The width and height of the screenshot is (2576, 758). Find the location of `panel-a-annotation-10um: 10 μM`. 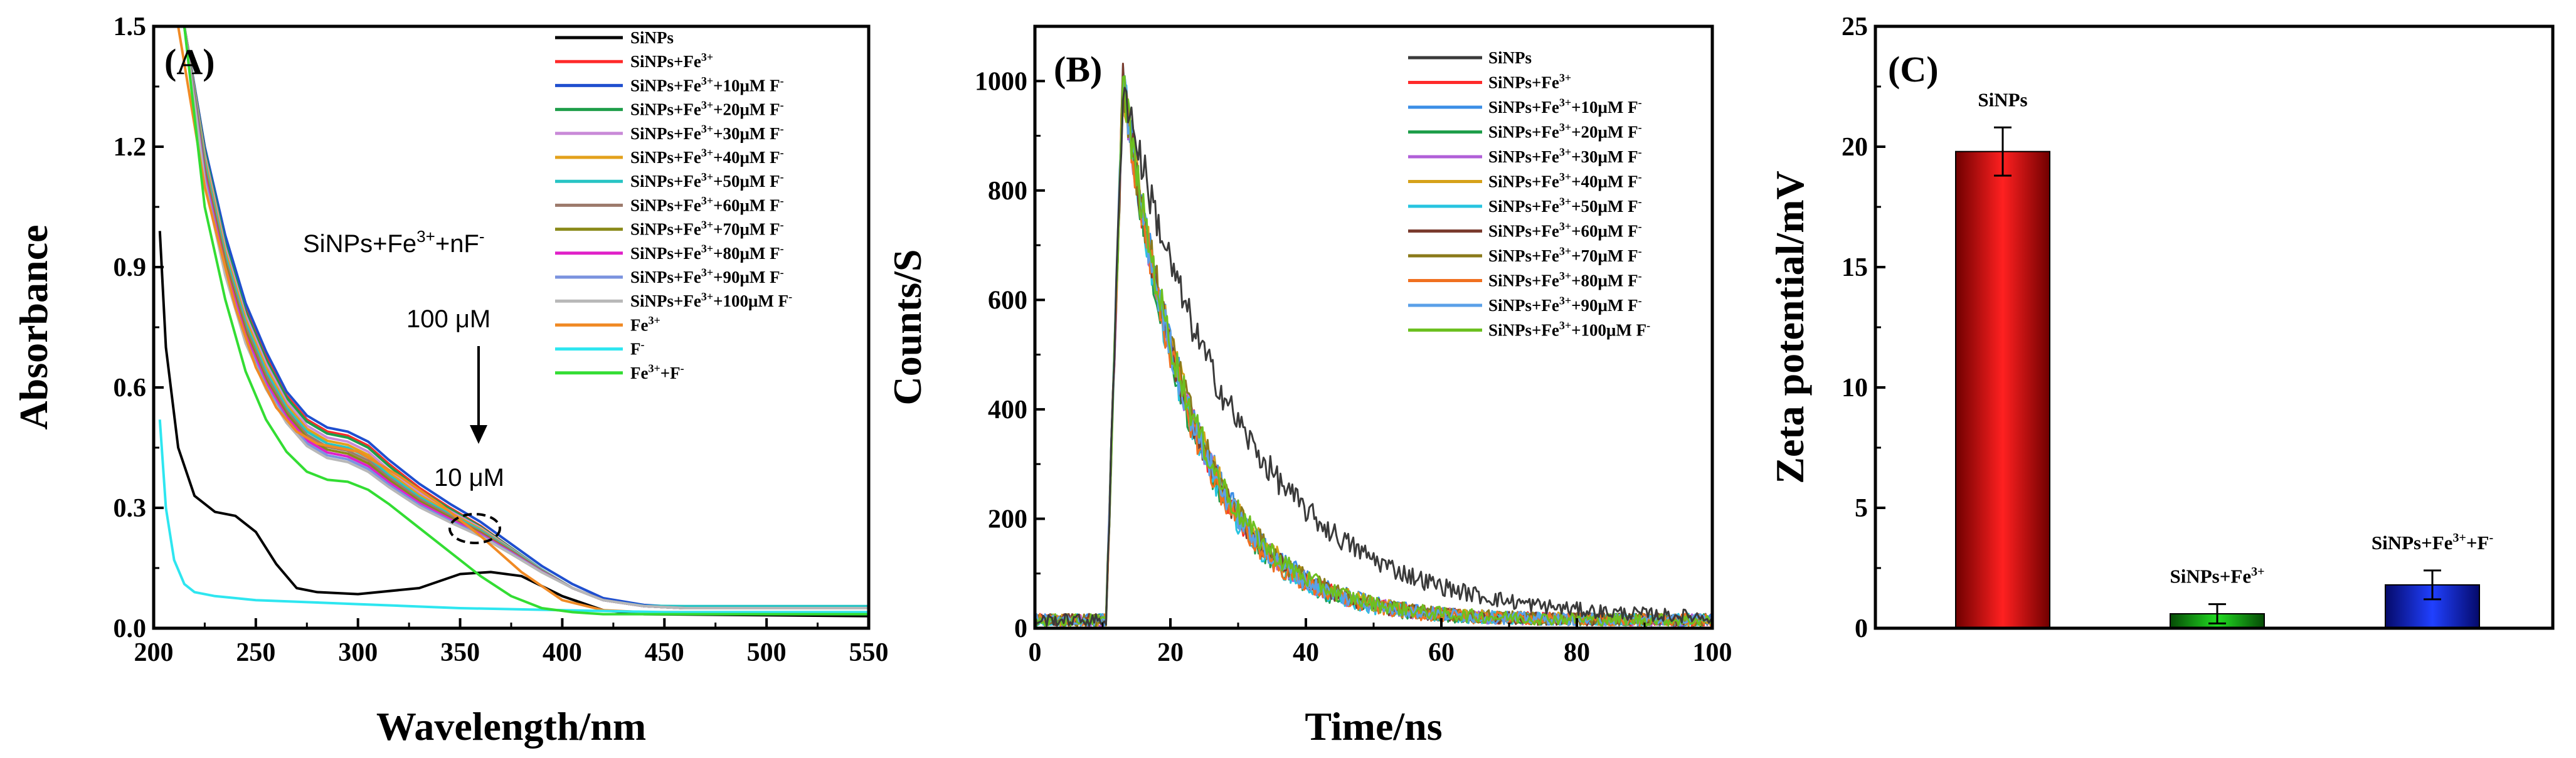

panel-a-annotation-10um: 10 μM is located at coordinates (469, 478).